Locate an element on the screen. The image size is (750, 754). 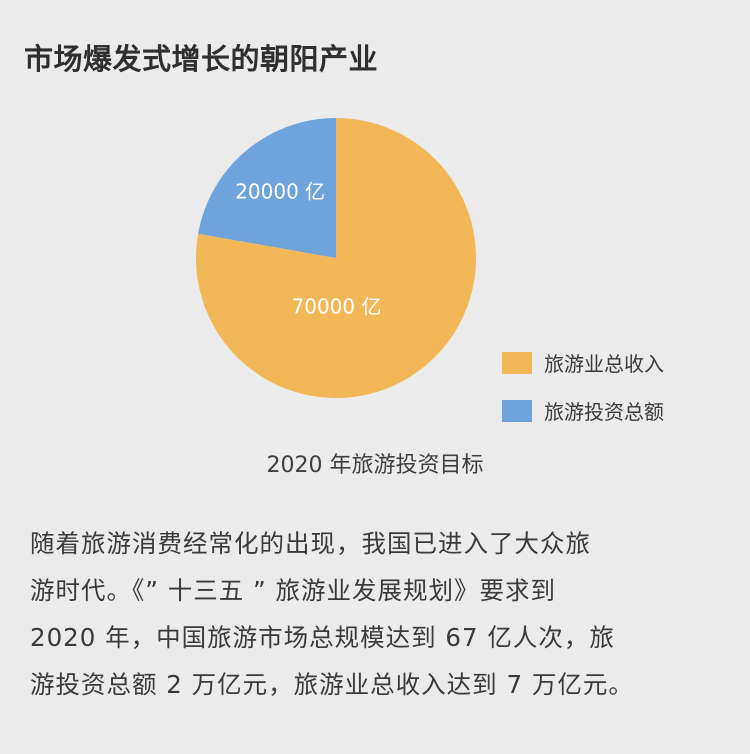
chart-title: 2020 年旅游投资目标 is located at coordinates (375, 465).